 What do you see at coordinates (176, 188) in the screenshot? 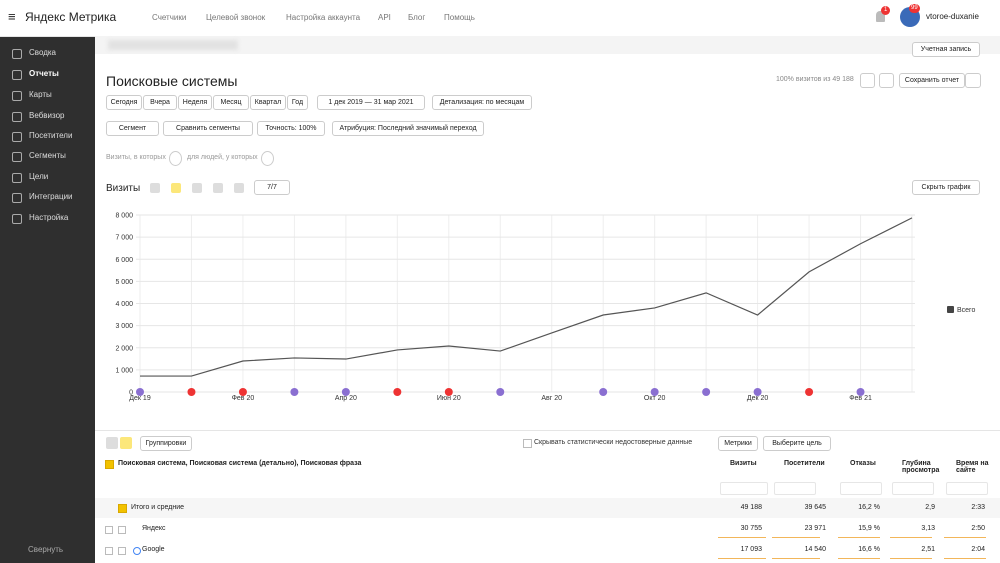
I see `chart-type-line` at bounding box center [176, 188].